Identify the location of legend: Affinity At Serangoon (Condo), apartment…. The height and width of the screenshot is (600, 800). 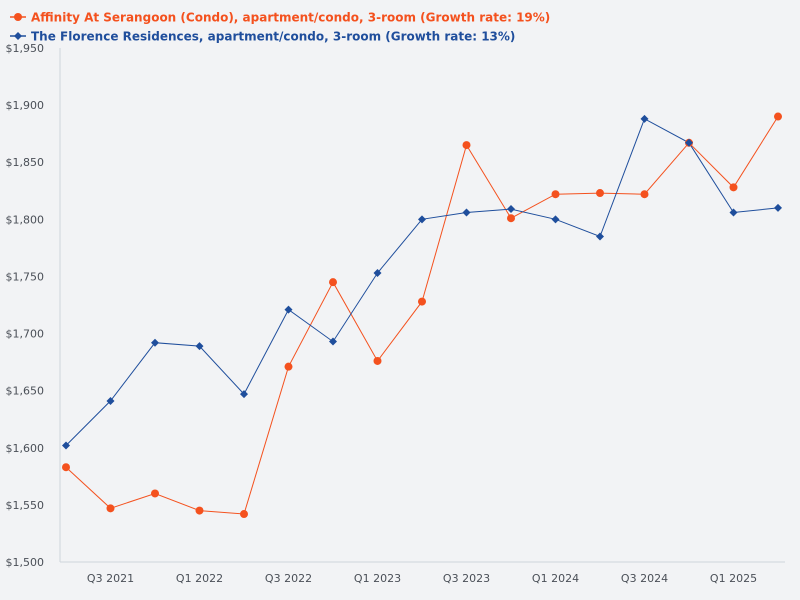
(280, 27).